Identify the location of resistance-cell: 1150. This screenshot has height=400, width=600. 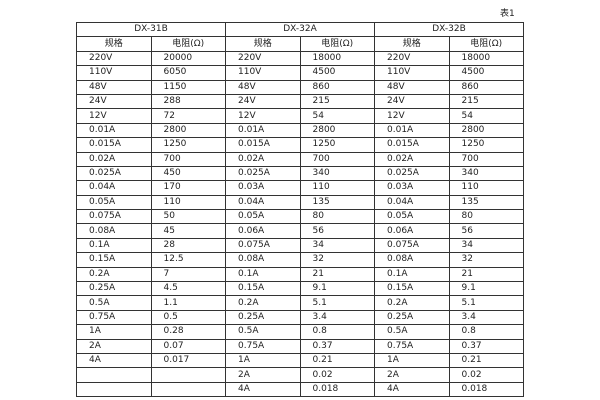
(188, 87).